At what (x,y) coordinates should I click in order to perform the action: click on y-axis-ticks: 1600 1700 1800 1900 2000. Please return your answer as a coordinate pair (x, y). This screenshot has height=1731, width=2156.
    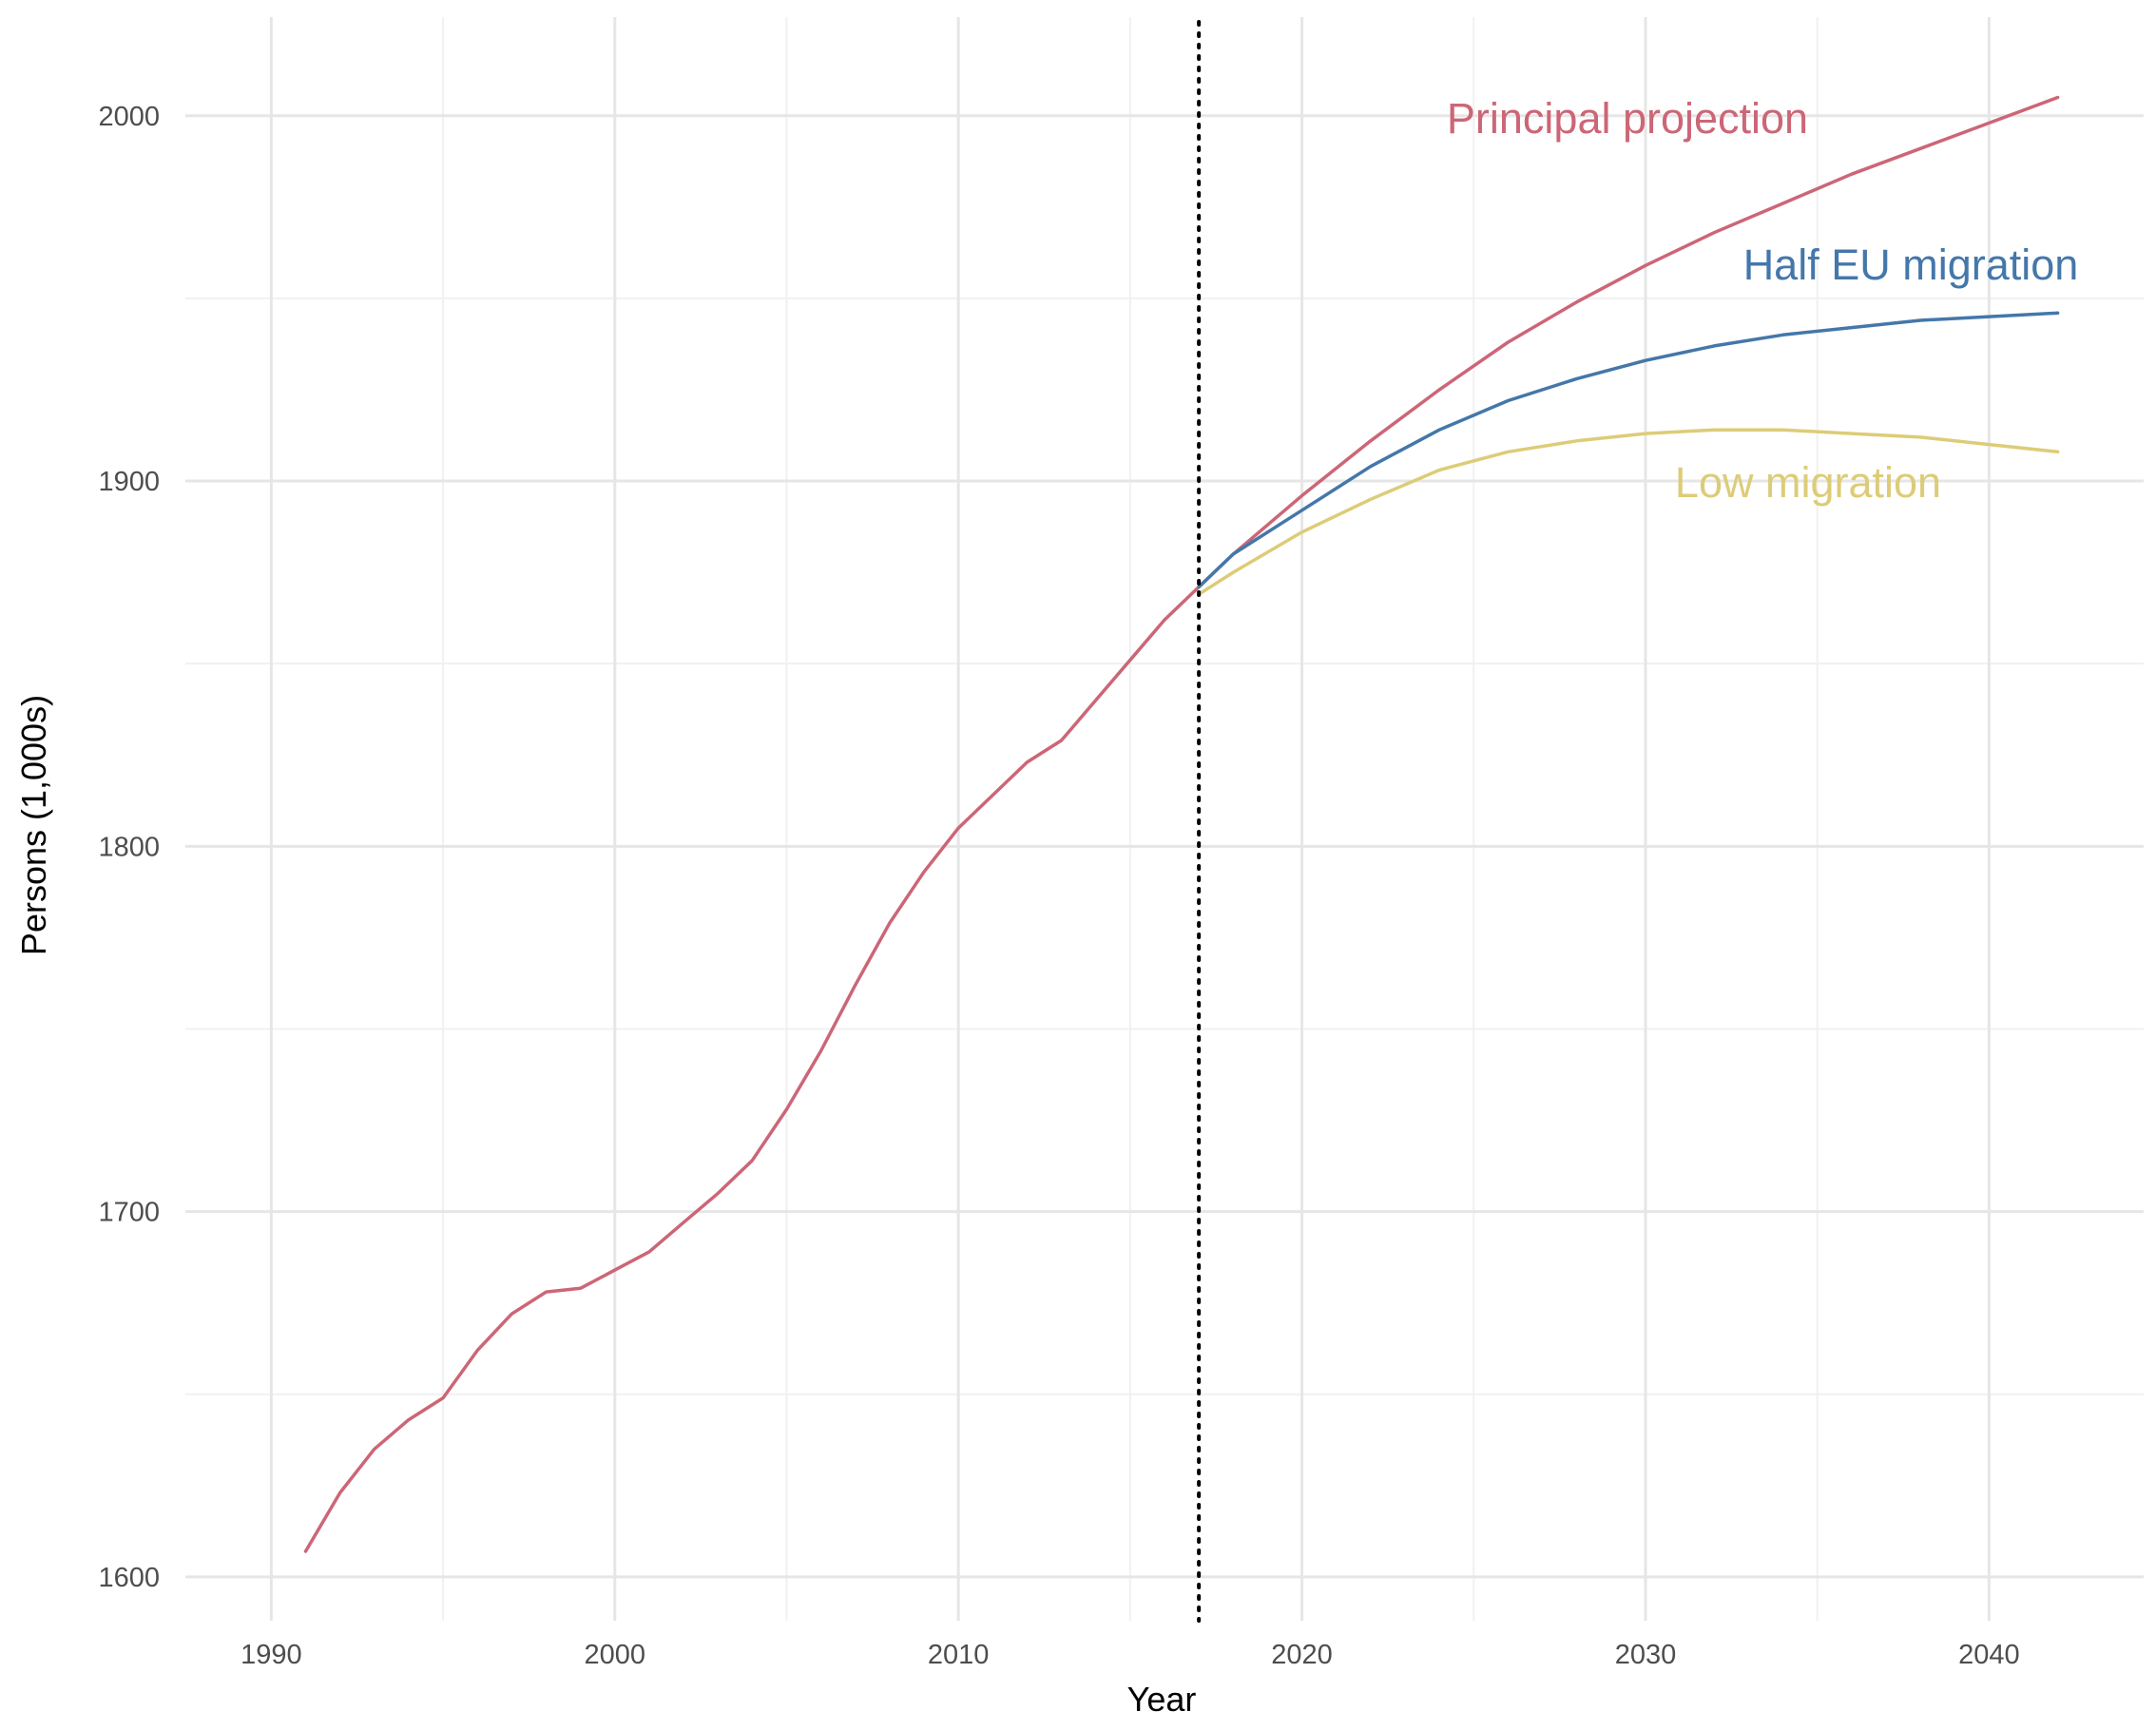
    Looking at the image, I should click on (129, 847).